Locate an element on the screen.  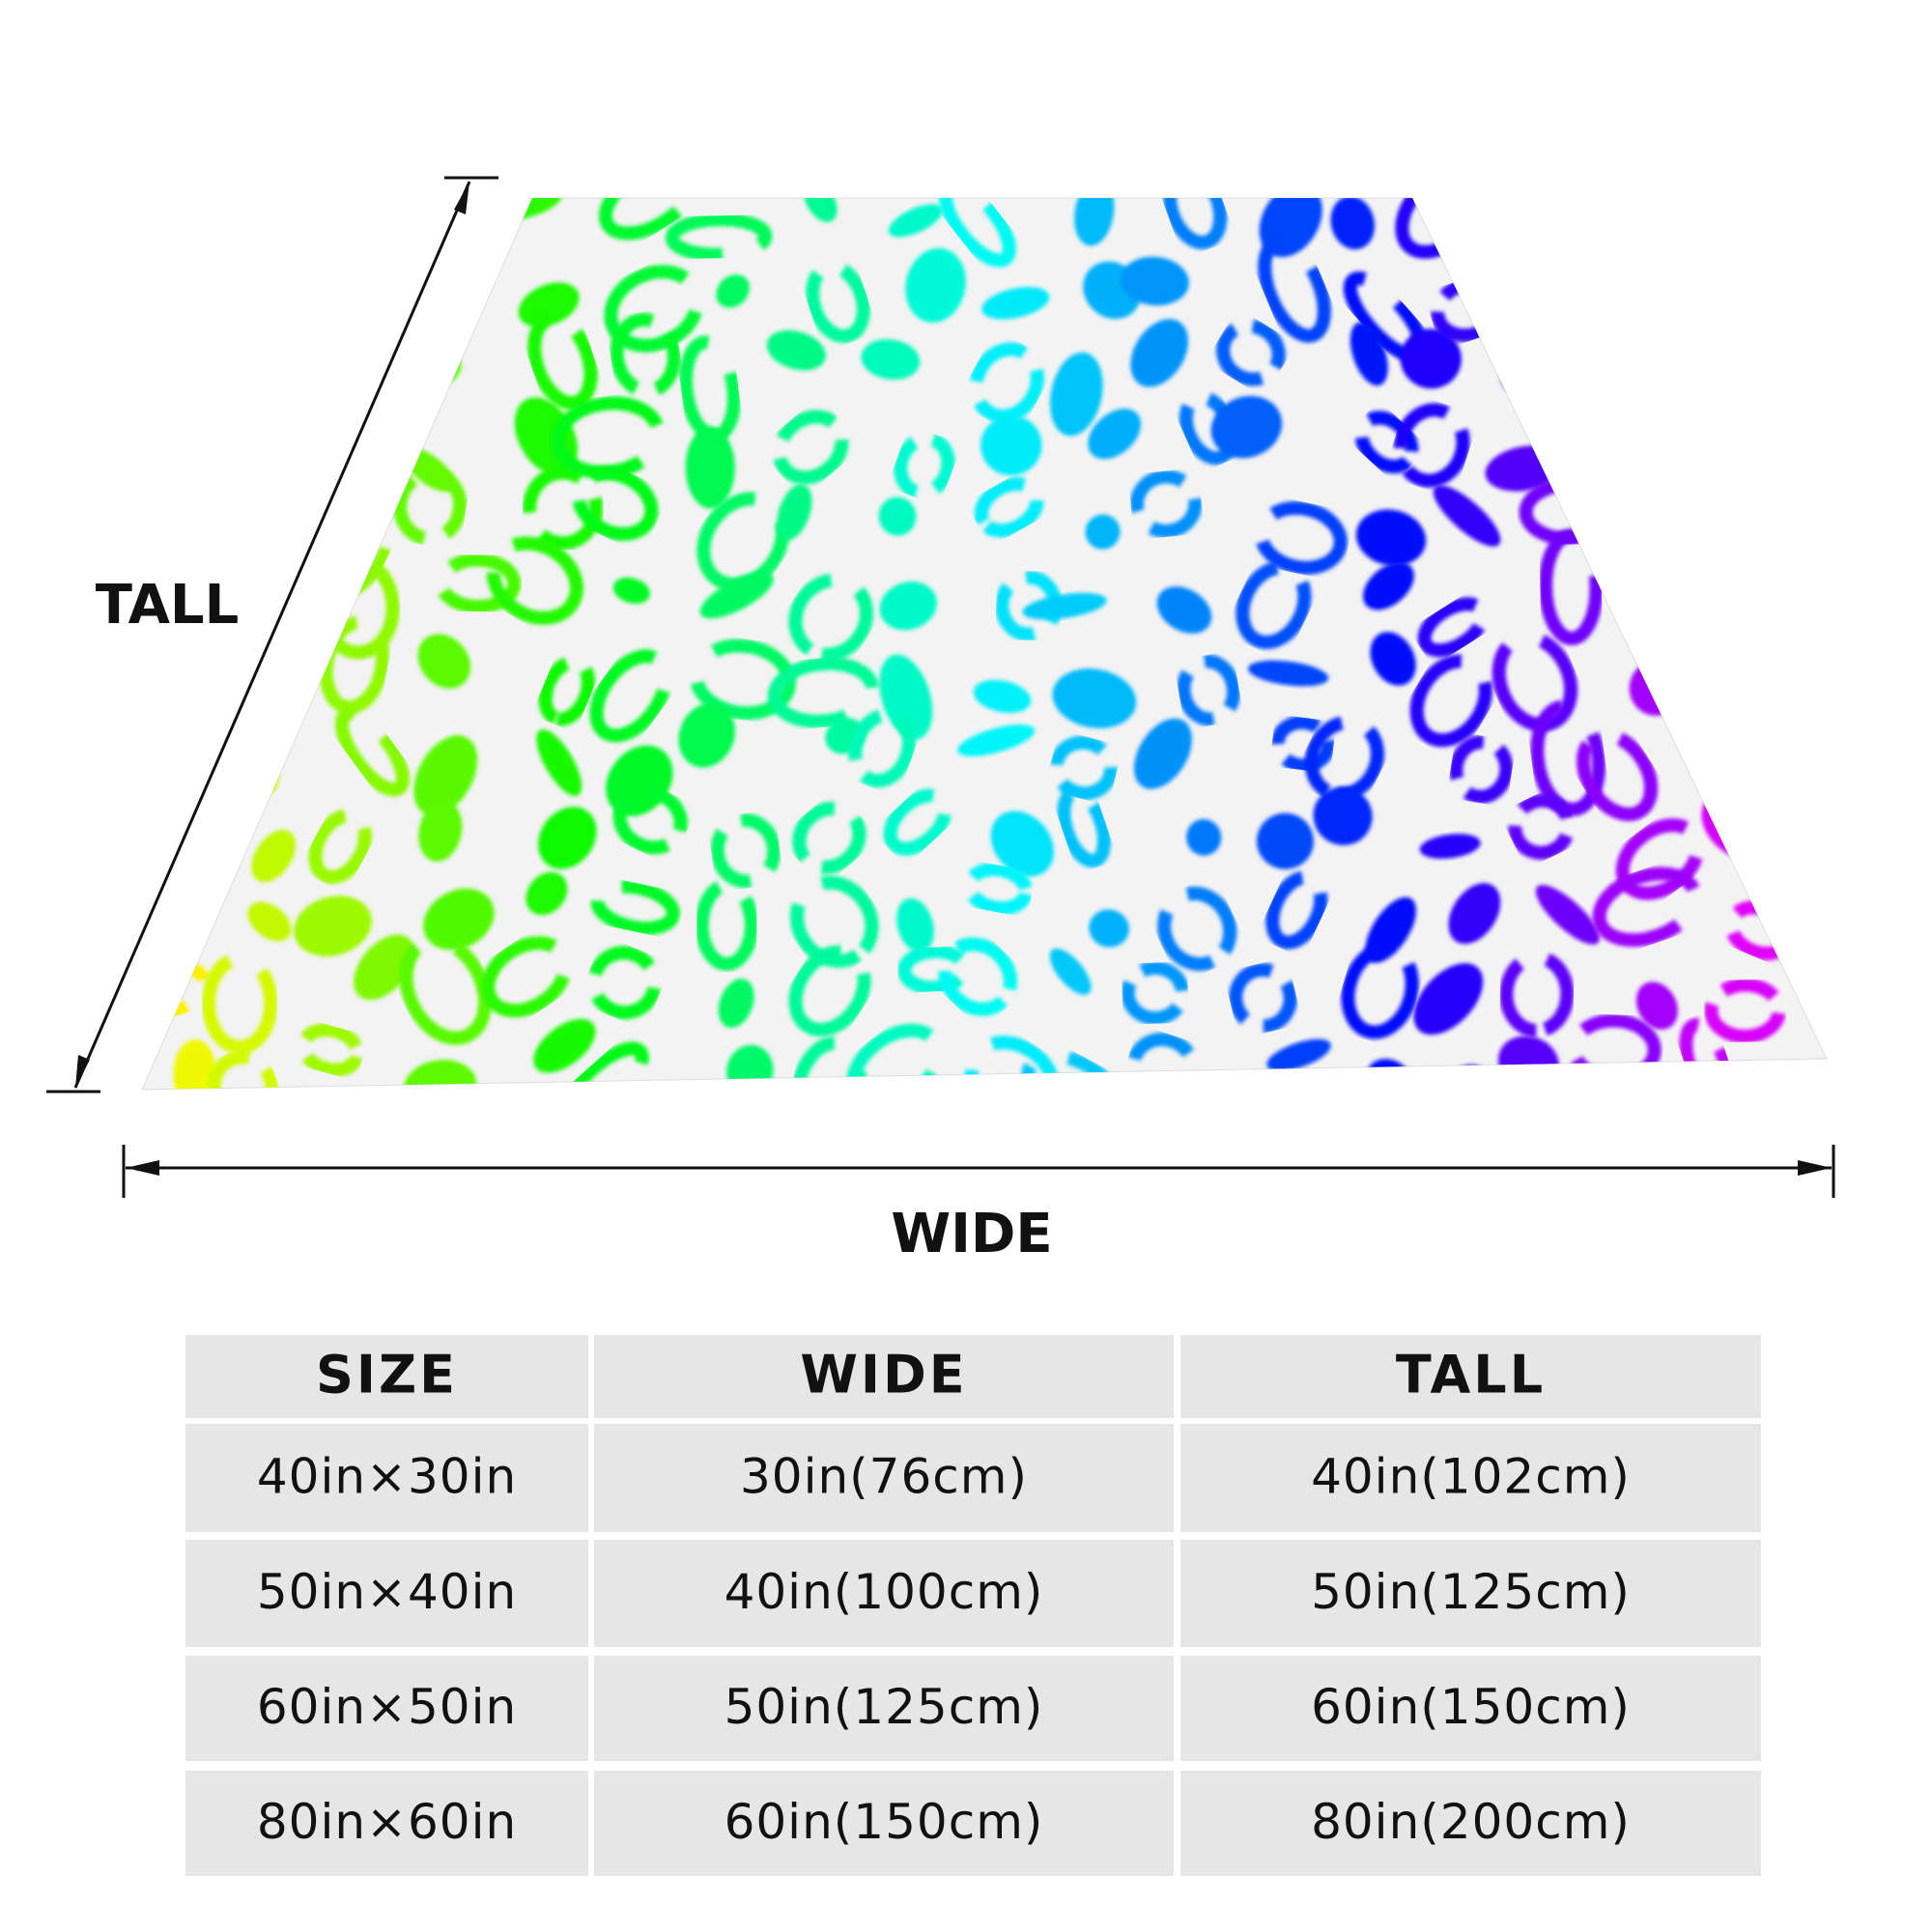
tall-arrow is located at coordinates (272, 635).